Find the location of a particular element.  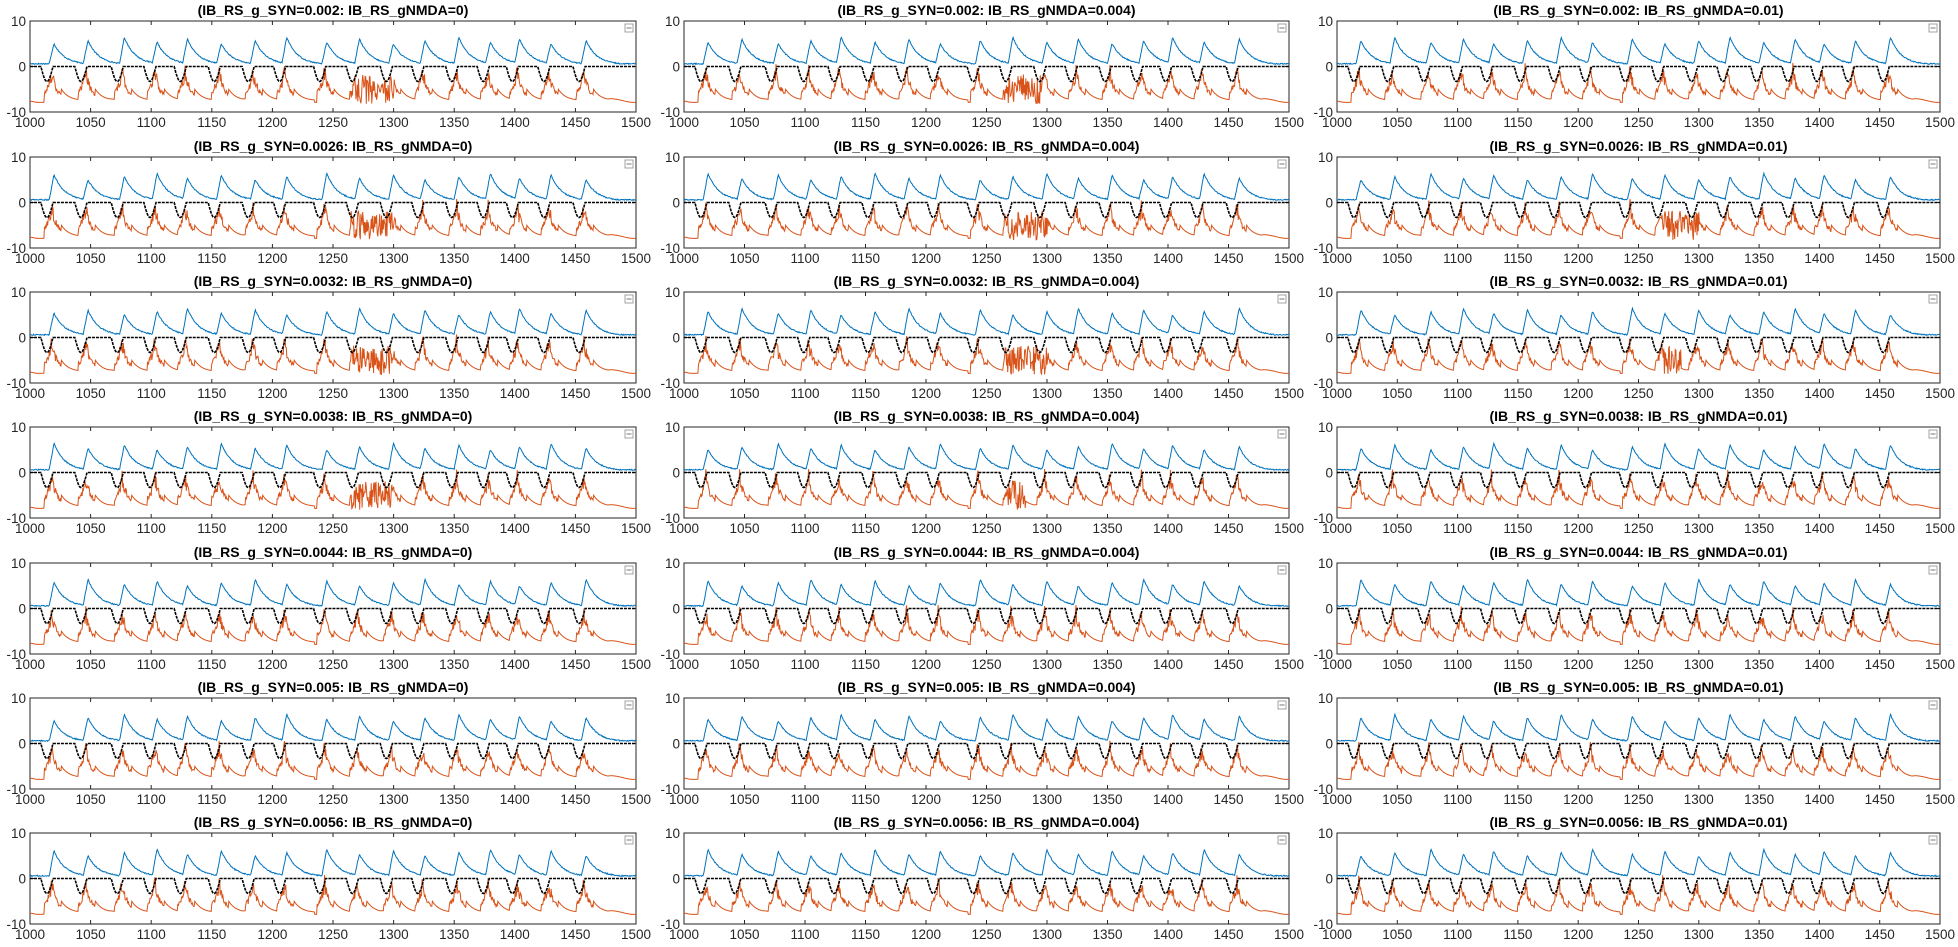

panel-title: (IB_RS_g_SYN=0.005: IB_RS_gNMDA=0.004) is located at coordinates (986, 687).